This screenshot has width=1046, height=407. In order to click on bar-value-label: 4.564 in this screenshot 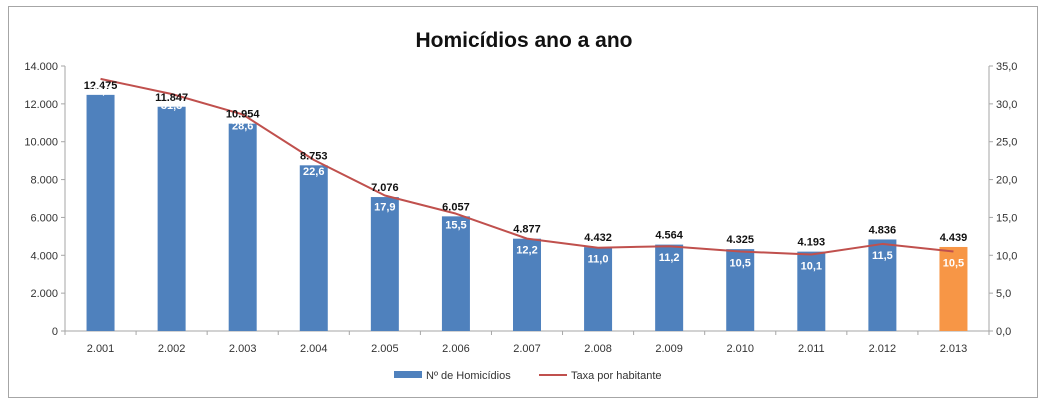, I will do `click(669, 236)`.